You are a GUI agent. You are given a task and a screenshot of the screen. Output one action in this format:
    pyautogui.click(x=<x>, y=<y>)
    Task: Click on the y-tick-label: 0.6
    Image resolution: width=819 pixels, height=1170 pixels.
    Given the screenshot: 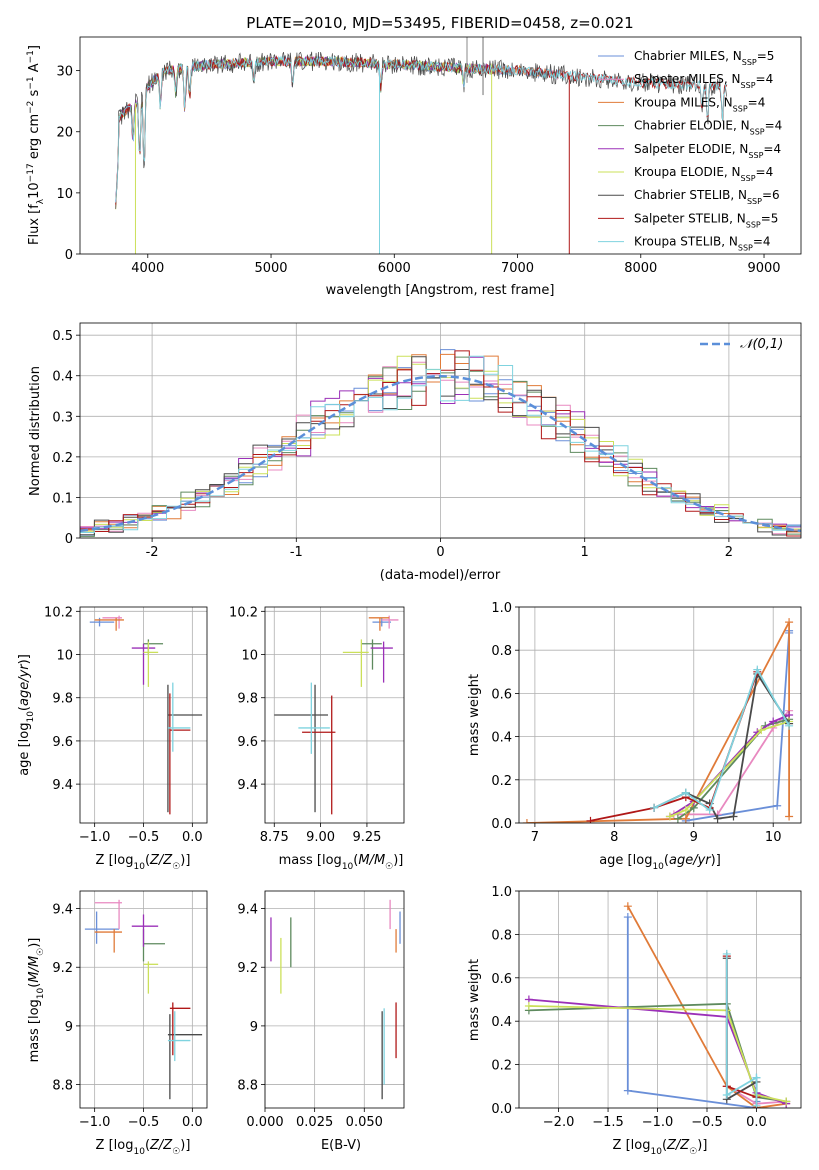 What is the action you would take?
    pyautogui.click(x=501, y=694)
    